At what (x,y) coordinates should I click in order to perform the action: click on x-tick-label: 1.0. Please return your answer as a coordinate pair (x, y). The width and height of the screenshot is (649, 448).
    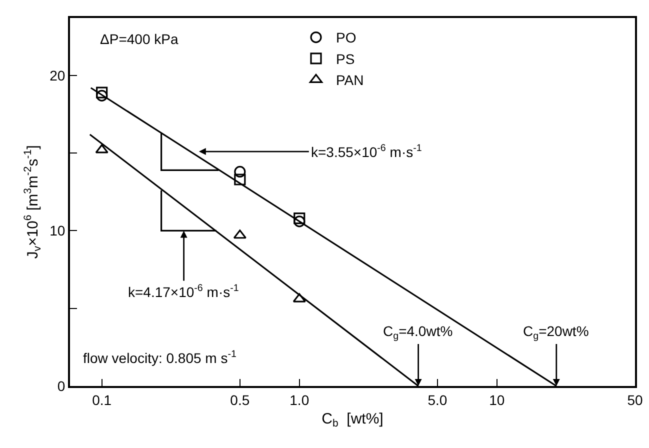
    Looking at the image, I should click on (300, 400).